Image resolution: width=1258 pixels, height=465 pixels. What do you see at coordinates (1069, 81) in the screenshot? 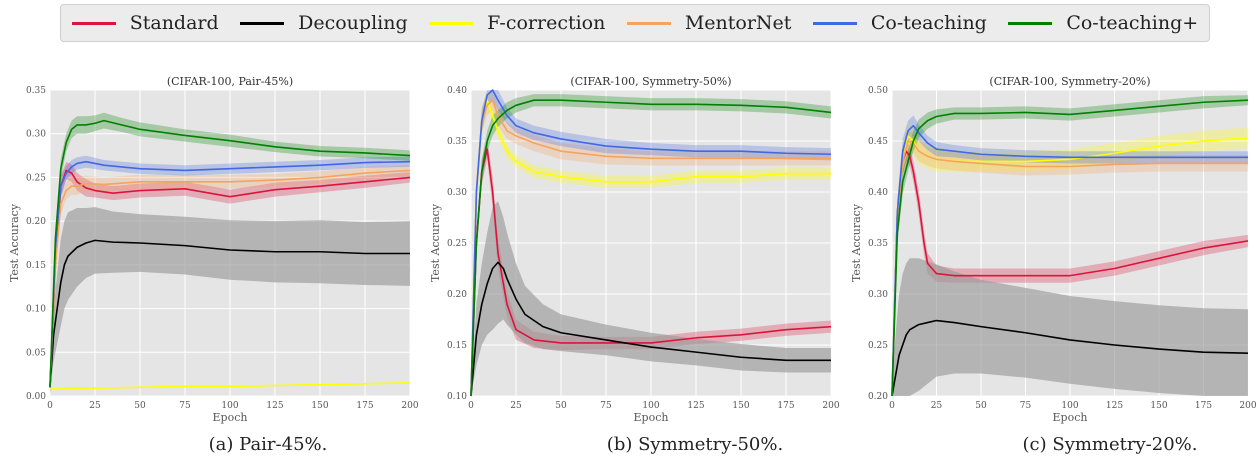
I see `chart-title: (CIFAR-100, Symmetry-20%)` at bounding box center [1069, 81].